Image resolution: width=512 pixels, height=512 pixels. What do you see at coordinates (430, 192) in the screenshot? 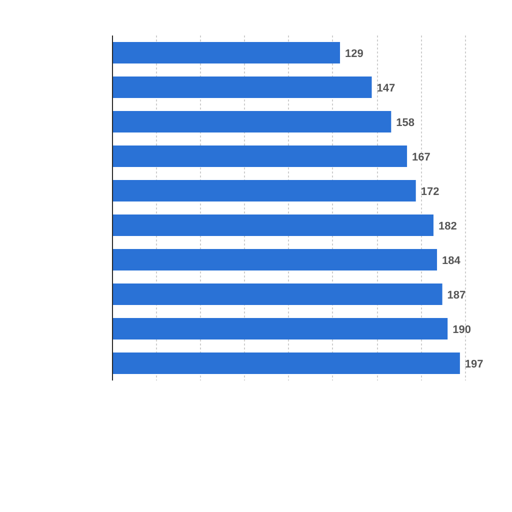
I see `data-label: 172` at bounding box center [430, 192].